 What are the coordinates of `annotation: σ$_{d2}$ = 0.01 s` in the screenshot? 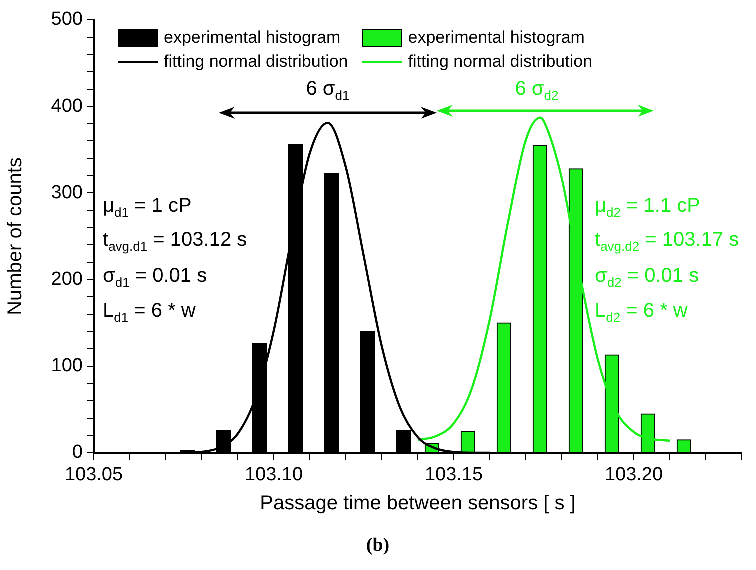 It's located at (647, 277).